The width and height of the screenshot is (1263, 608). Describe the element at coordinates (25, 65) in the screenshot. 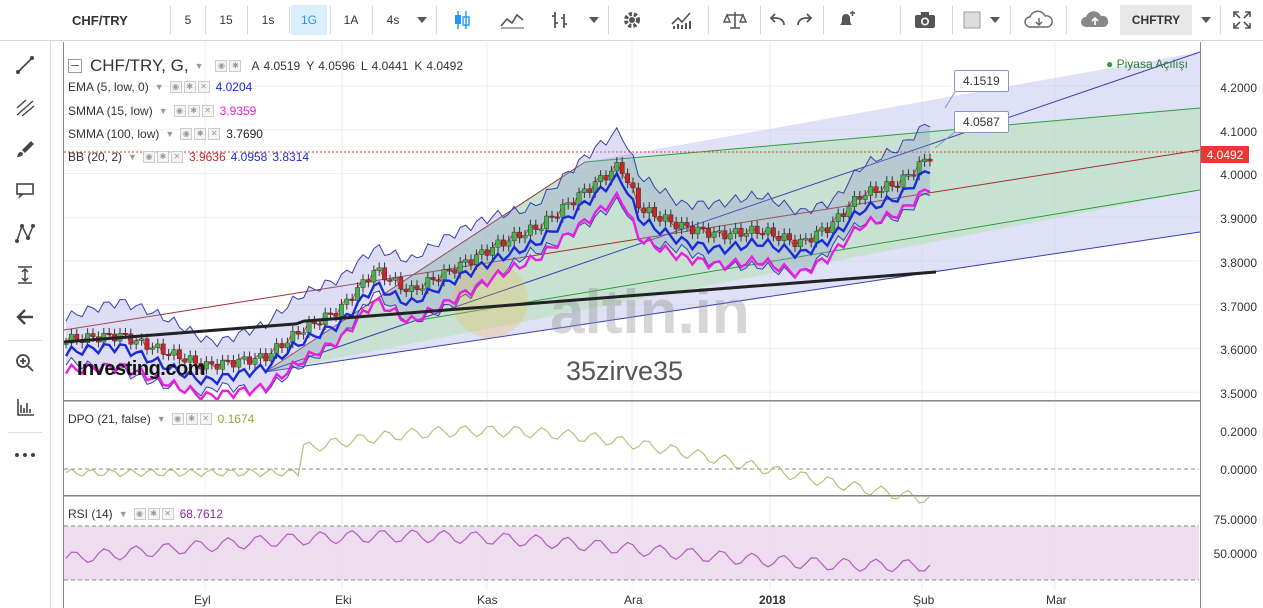

I see `trend-line-icon` at that location.